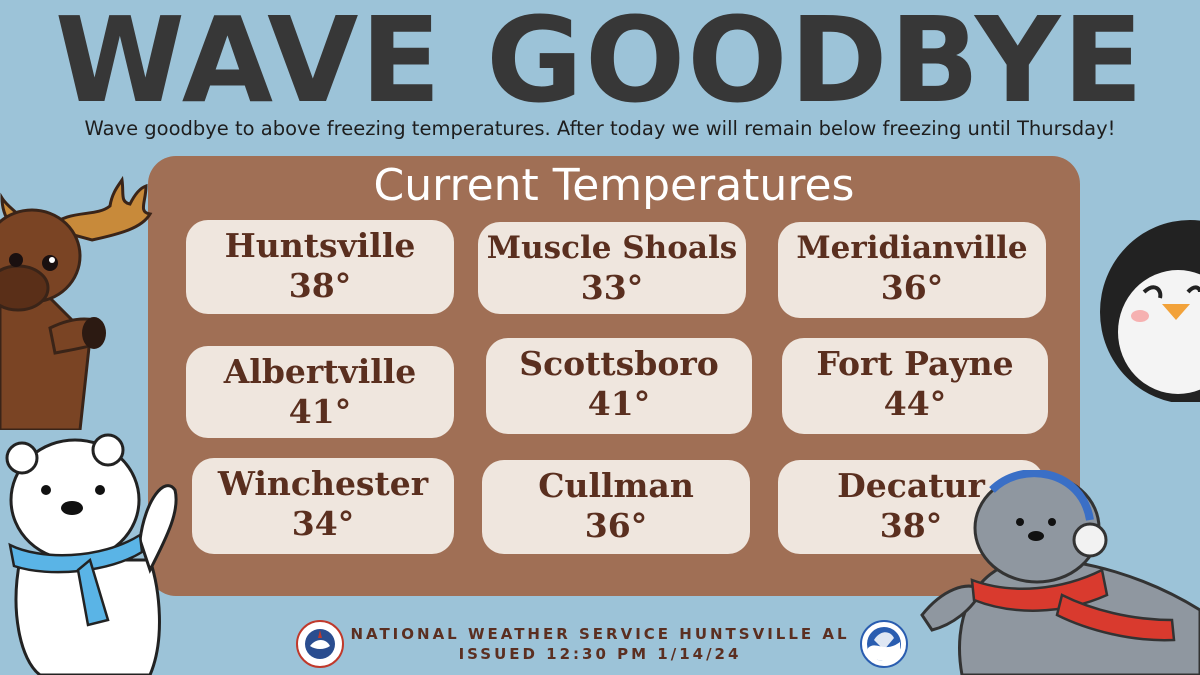 This screenshot has width=1200, height=675. Describe the element at coordinates (612, 248) in the screenshot. I see `city-name: Muscle Shoals` at that location.